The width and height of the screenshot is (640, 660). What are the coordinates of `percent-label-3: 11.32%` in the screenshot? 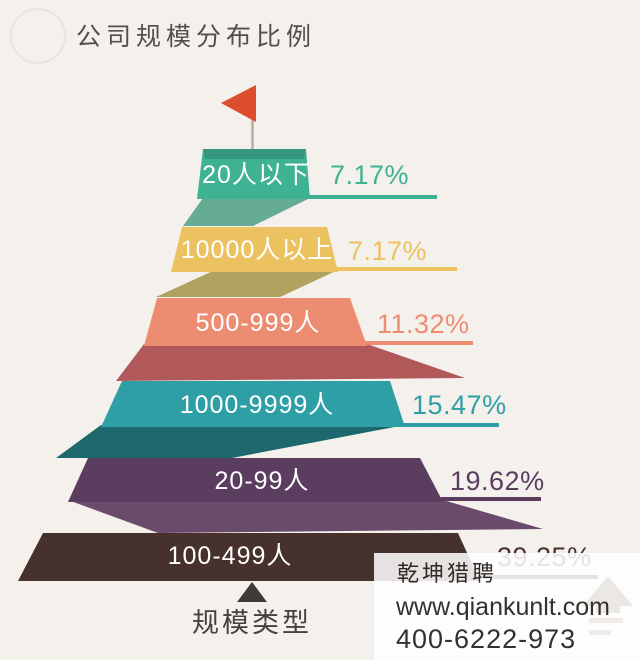 It's located at (423, 324).